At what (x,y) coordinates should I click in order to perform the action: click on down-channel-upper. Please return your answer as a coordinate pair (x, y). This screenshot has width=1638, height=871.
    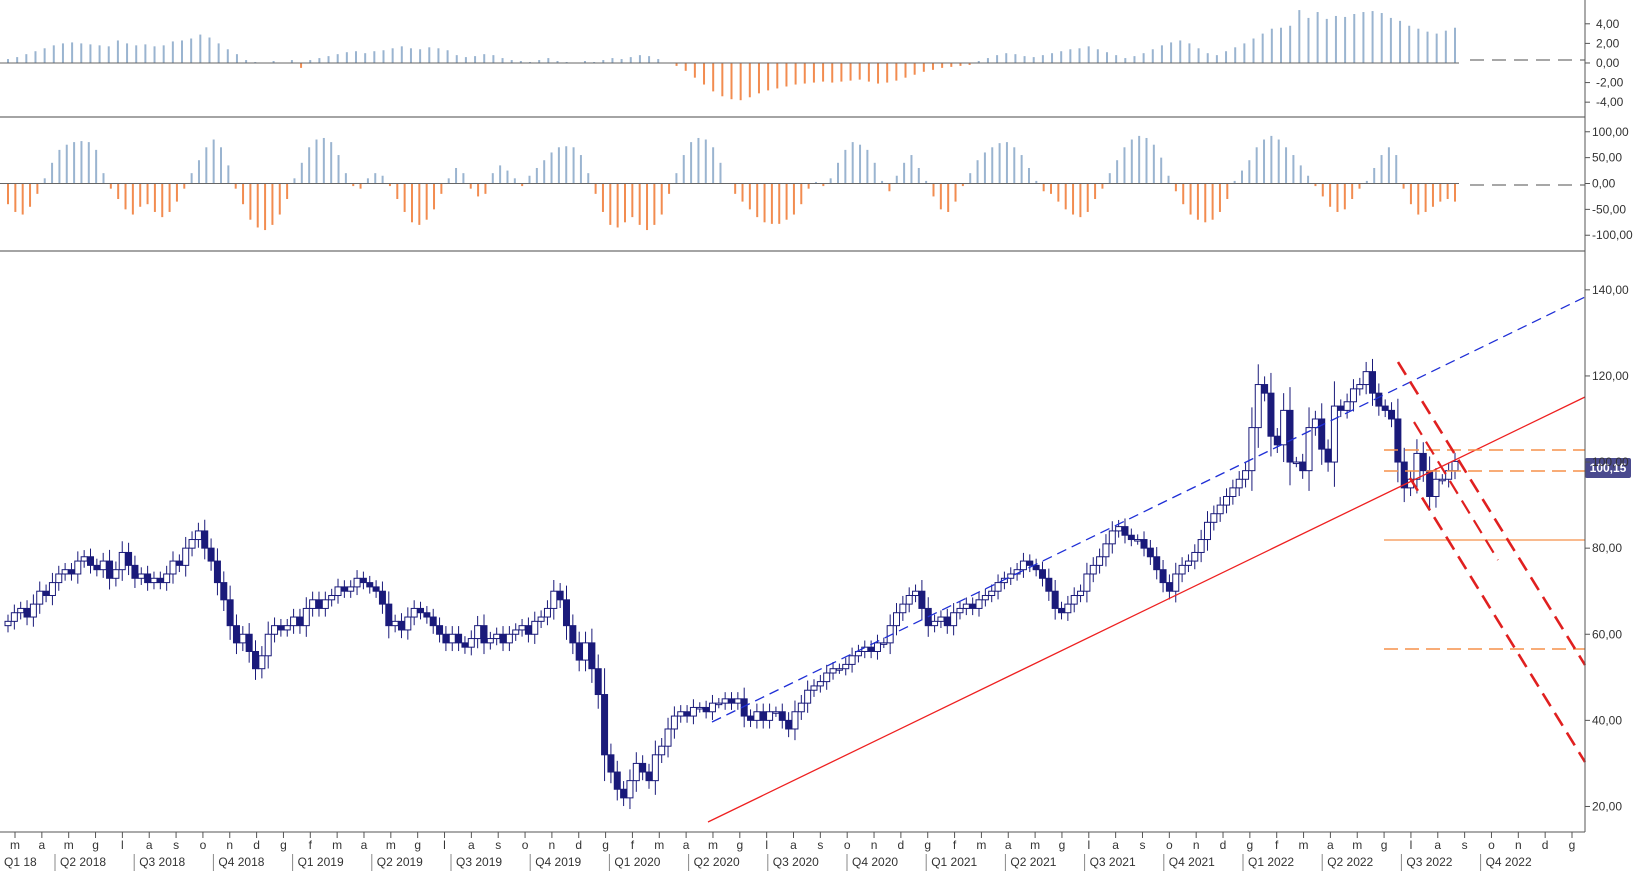
    Looking at the image, I should click on (1491, 513).